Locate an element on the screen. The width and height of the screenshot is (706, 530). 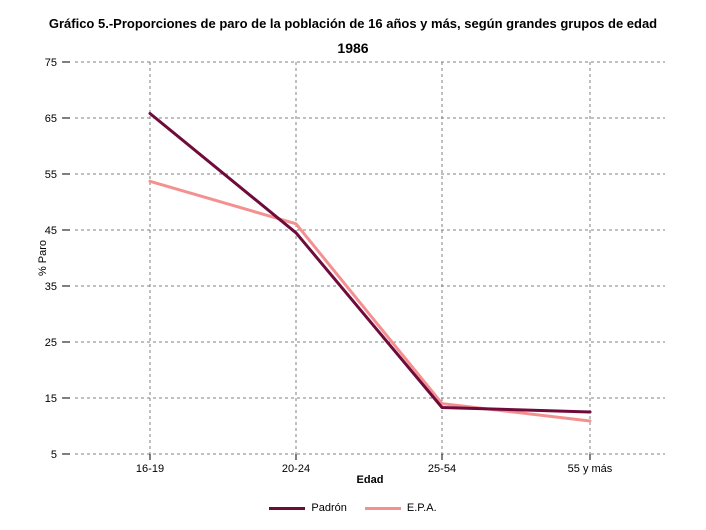
y-tick-label: 55 is located at coordinates (51, 175).